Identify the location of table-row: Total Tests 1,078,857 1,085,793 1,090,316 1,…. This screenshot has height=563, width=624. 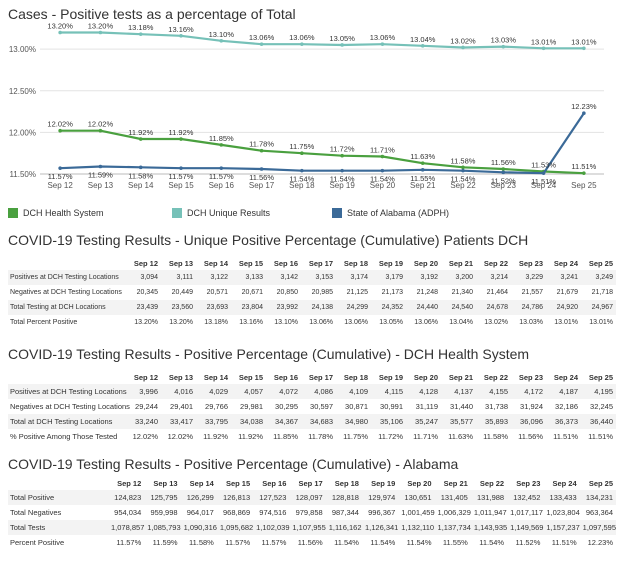
(312, 527).